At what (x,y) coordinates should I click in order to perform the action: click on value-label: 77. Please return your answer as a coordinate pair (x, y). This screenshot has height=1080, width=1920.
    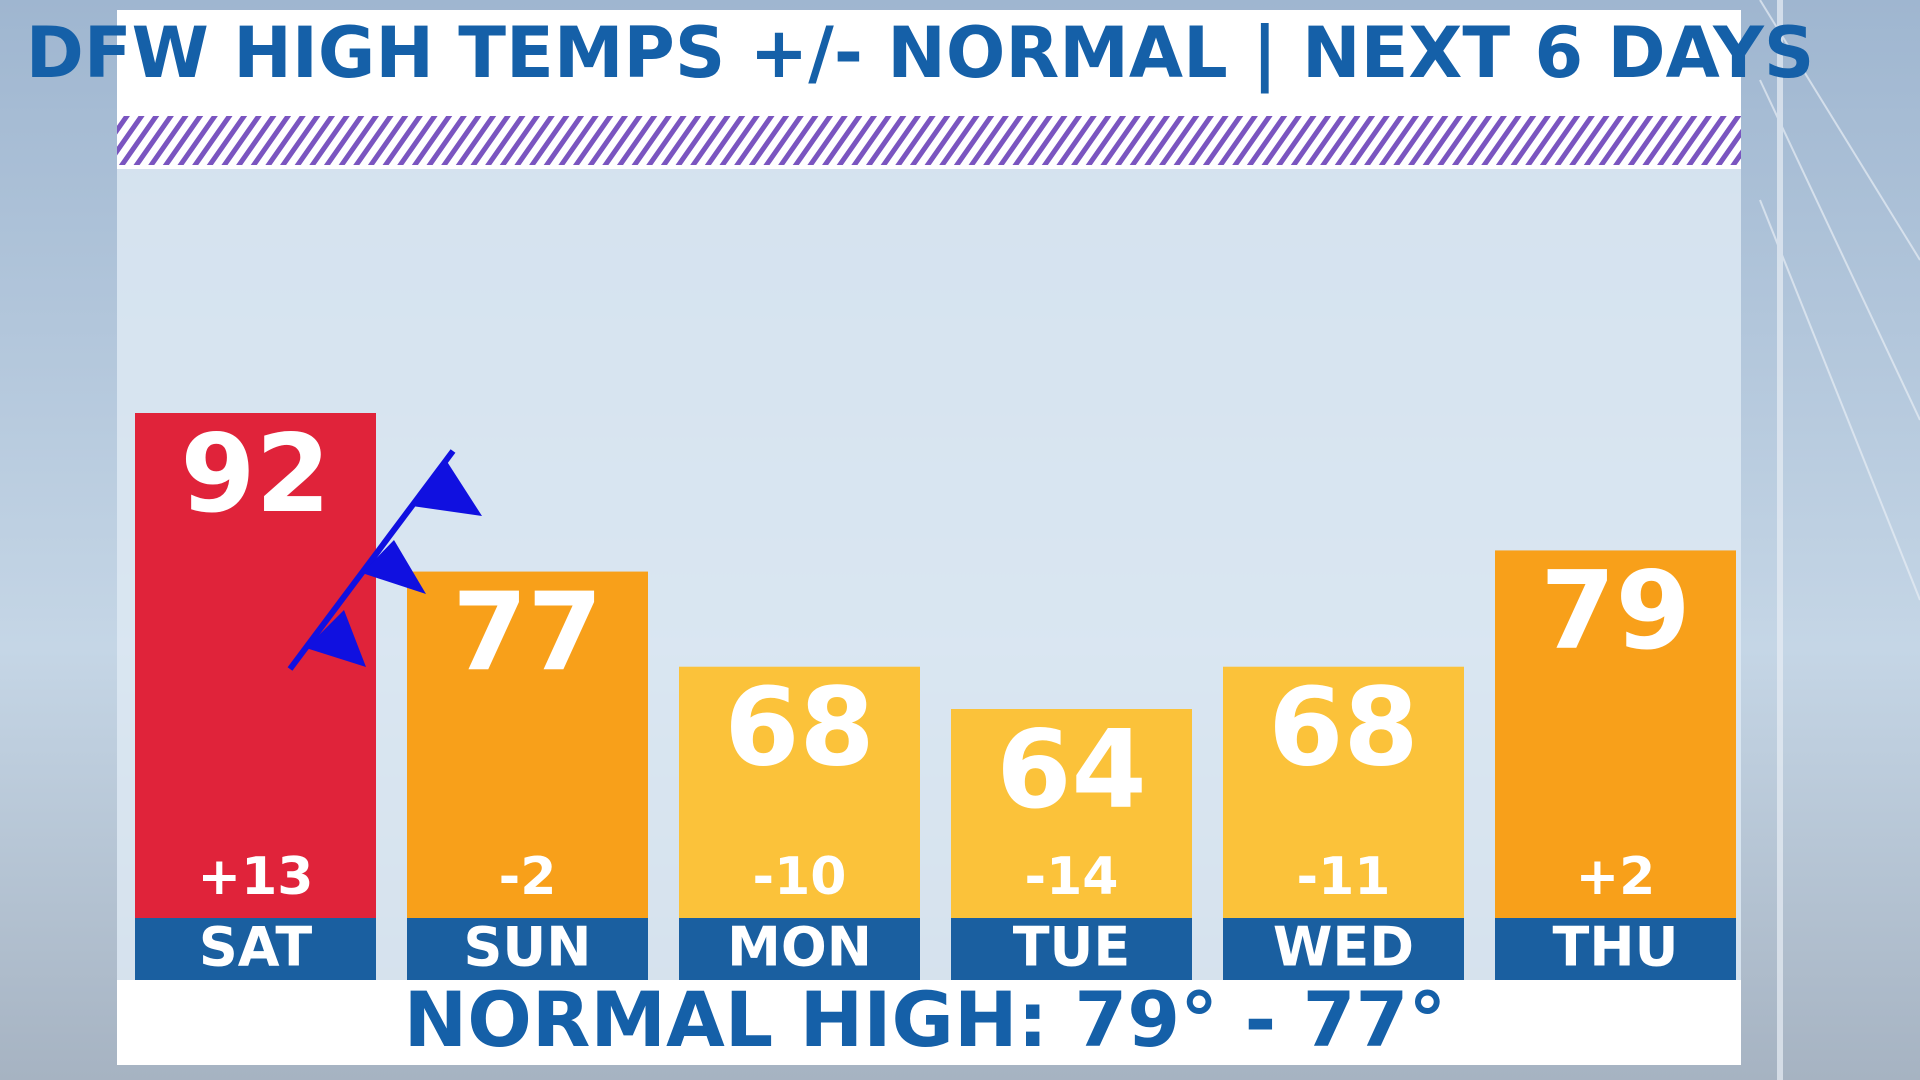
    Looking at the image, I should click on (527, 632).